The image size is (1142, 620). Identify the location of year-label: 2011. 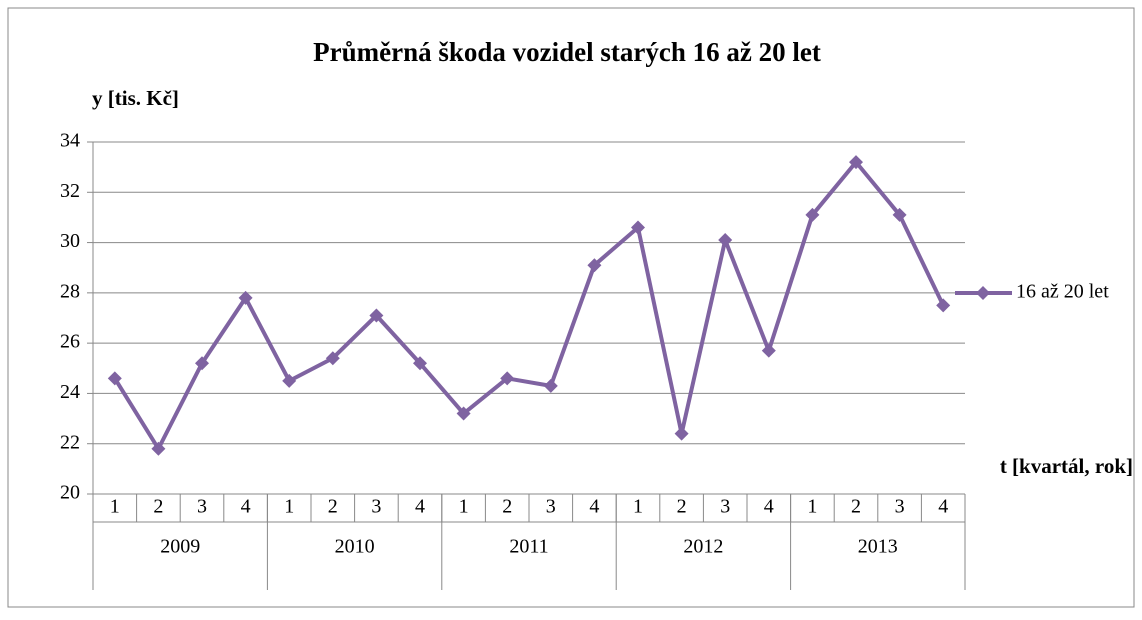
(528, 547).